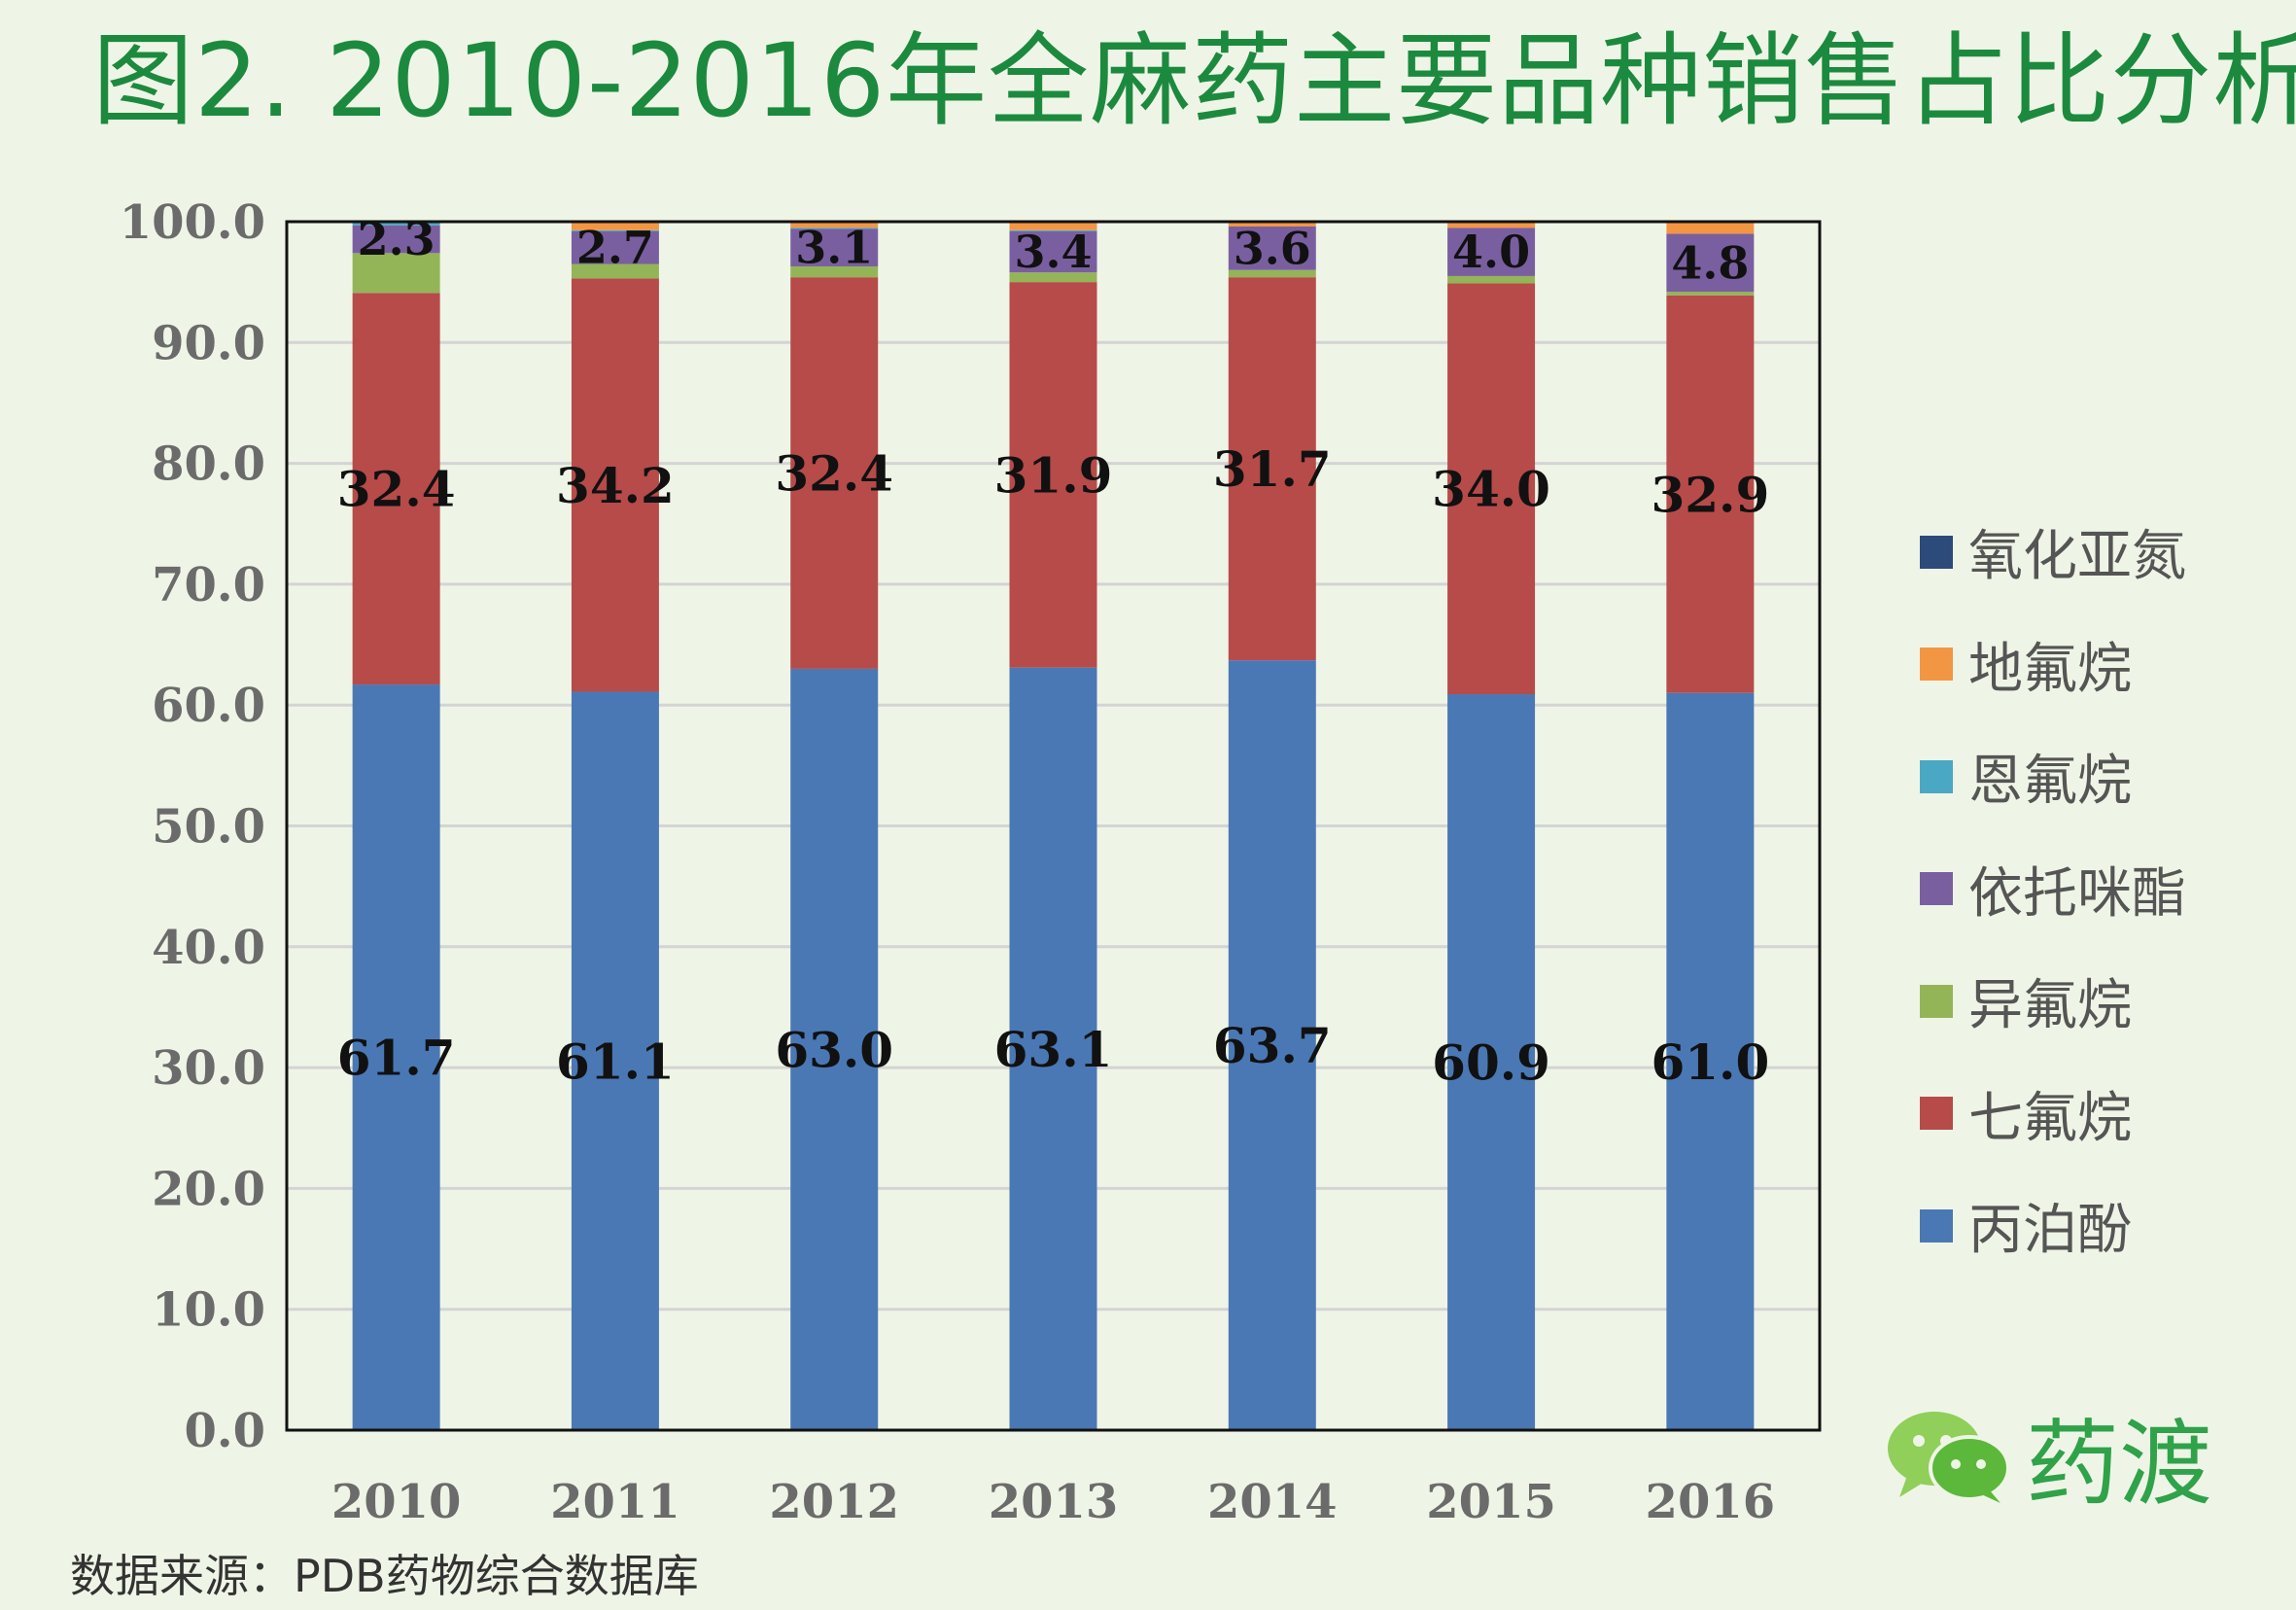 The height and width of the screenshot is (1610, 2296). What do you see at coordinates (208, 1068) in the screenshot?
I see `y-tick-label: 30.0` at bounding box center [208, 1068].